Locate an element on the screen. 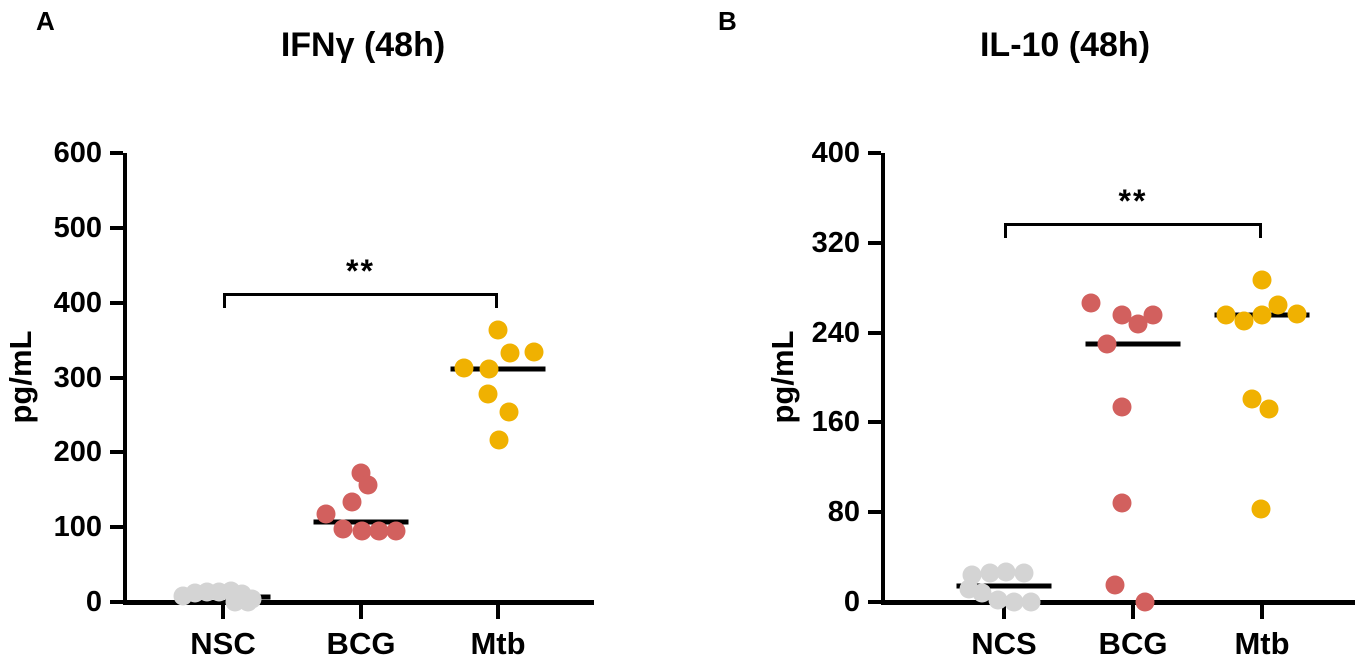 The height and width of the screenshot is (662, 1358). panel-label: A is located at coordinates (45, 21).